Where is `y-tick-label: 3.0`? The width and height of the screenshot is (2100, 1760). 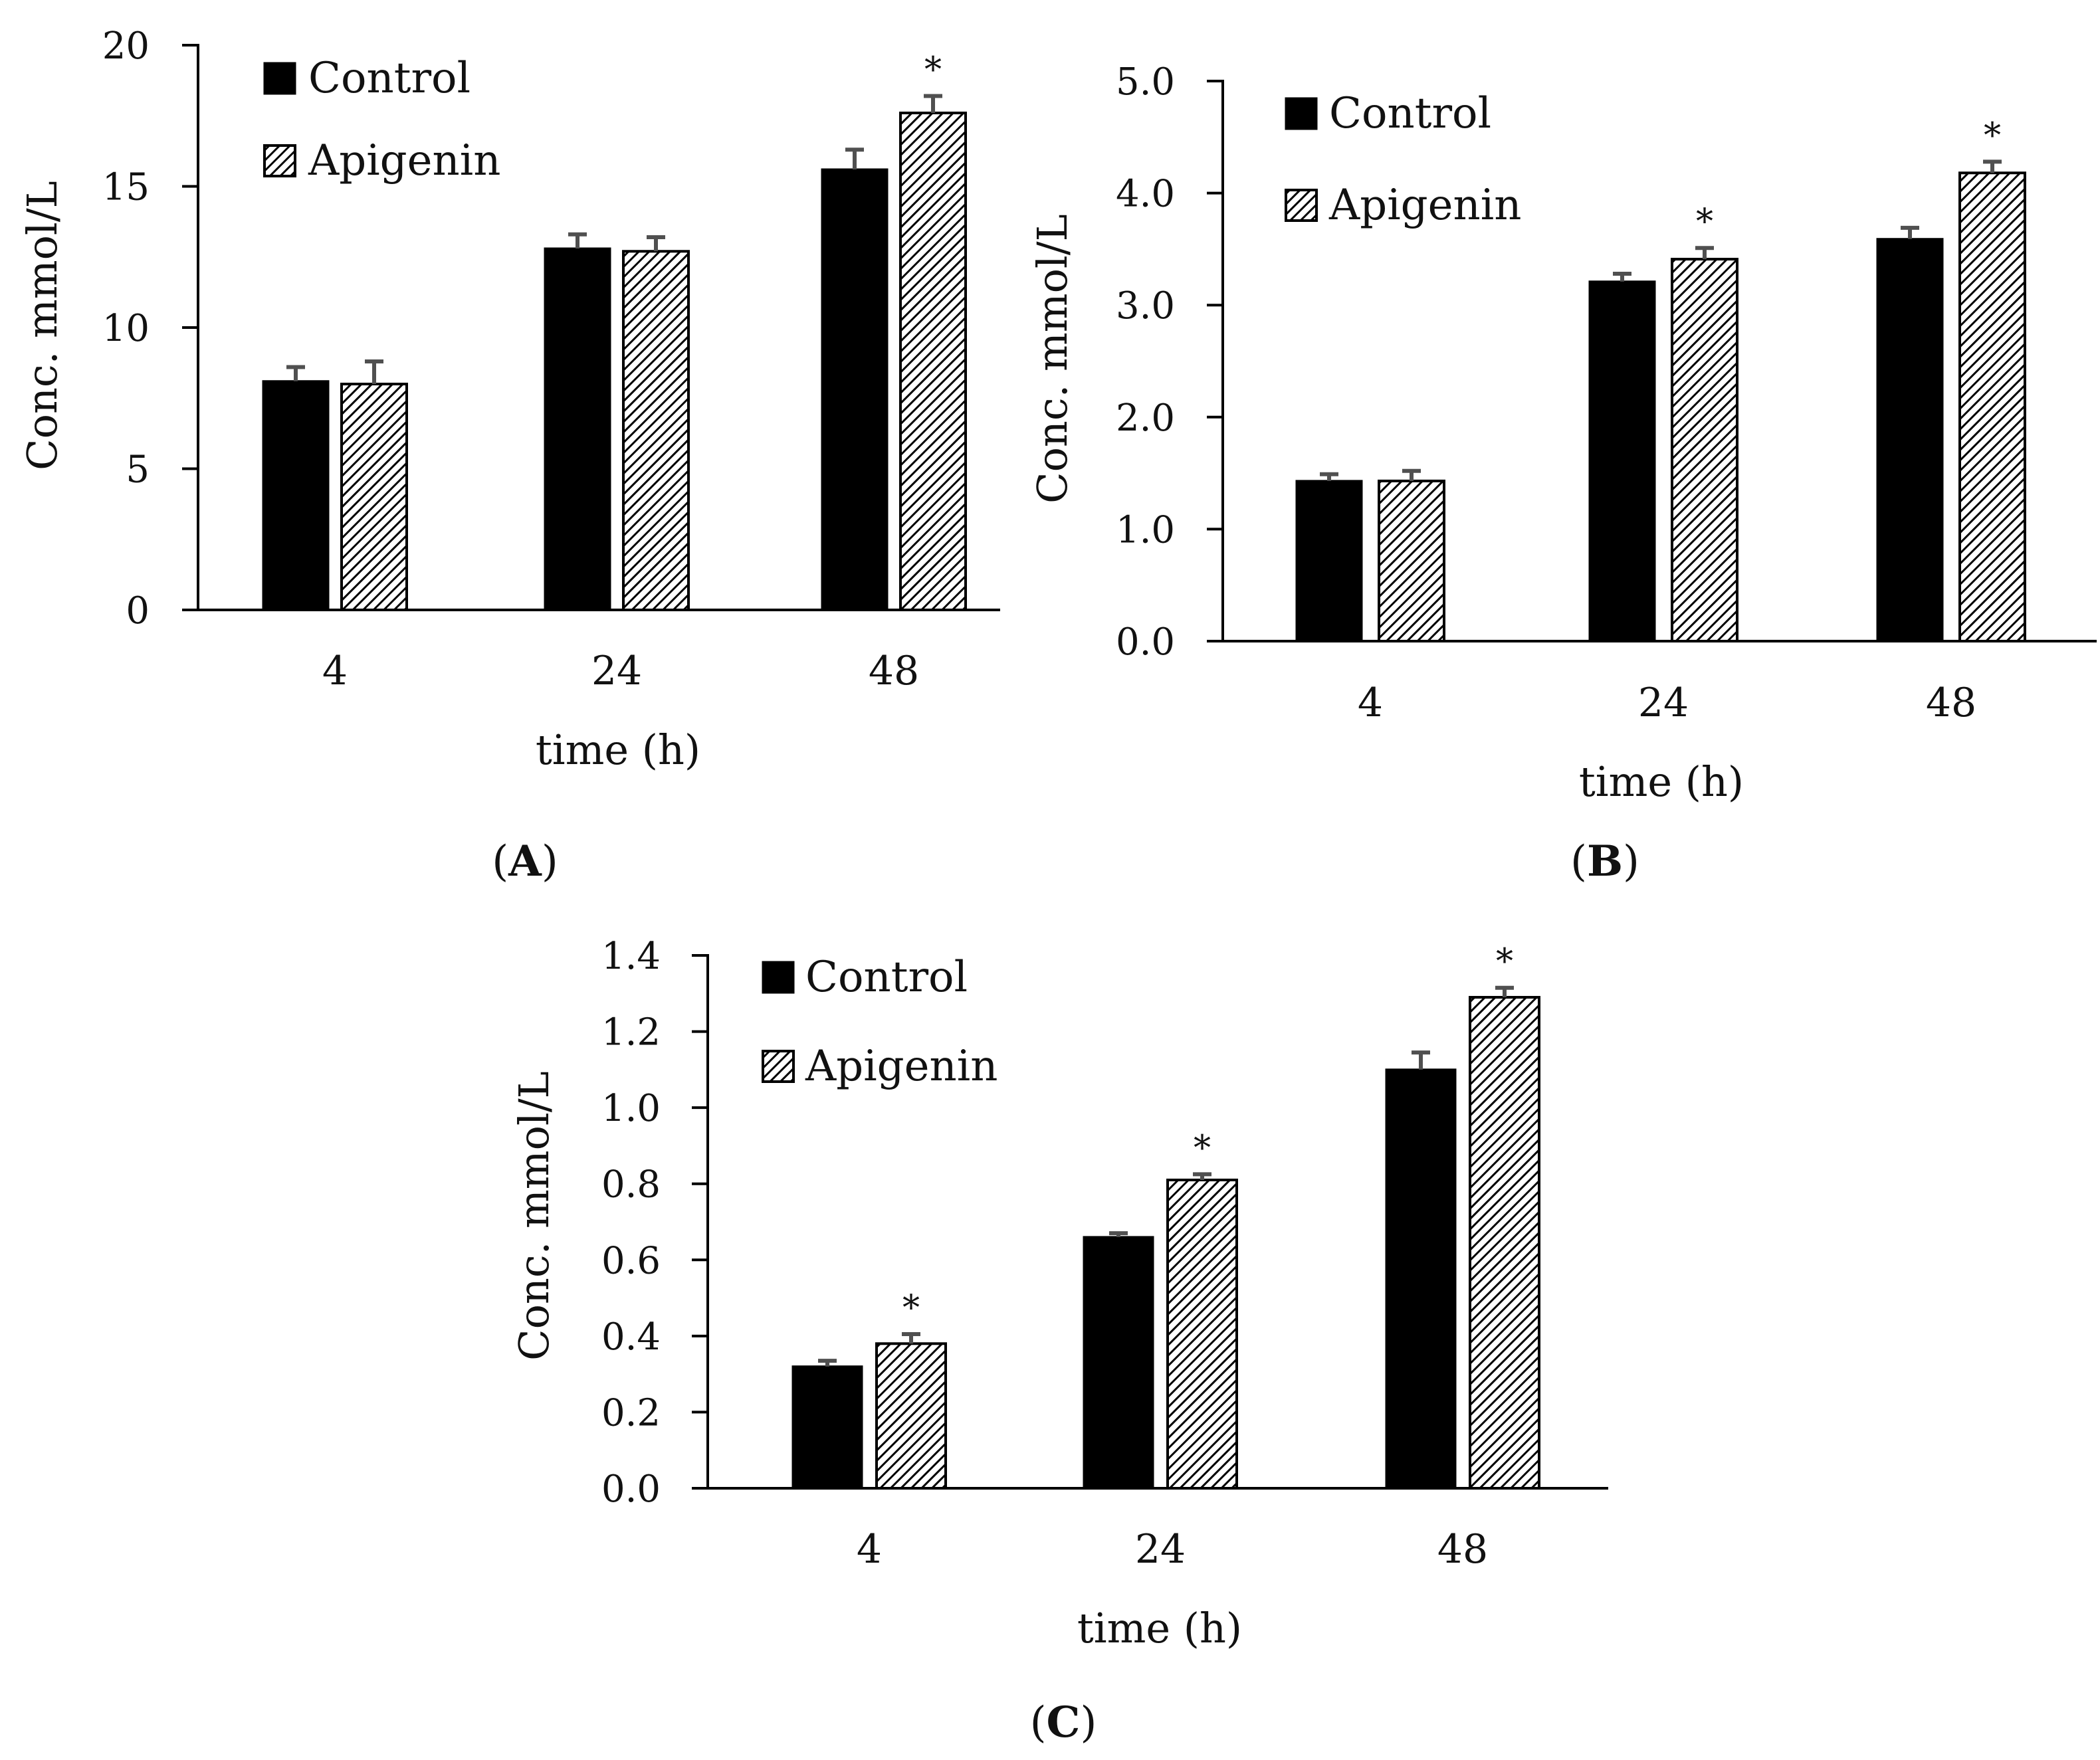
y-tick-label: 3.0 is located at coordinates (1145, 306).